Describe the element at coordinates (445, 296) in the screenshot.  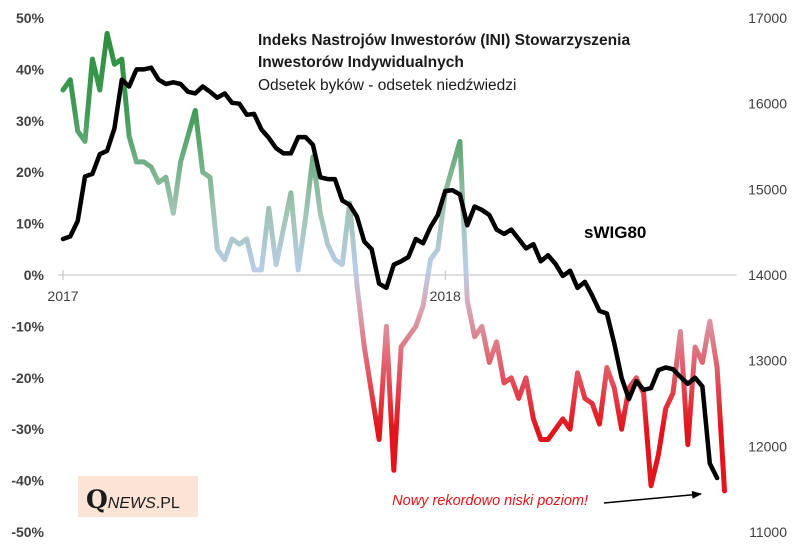
I see `x-tick-label: 2018` at that location.